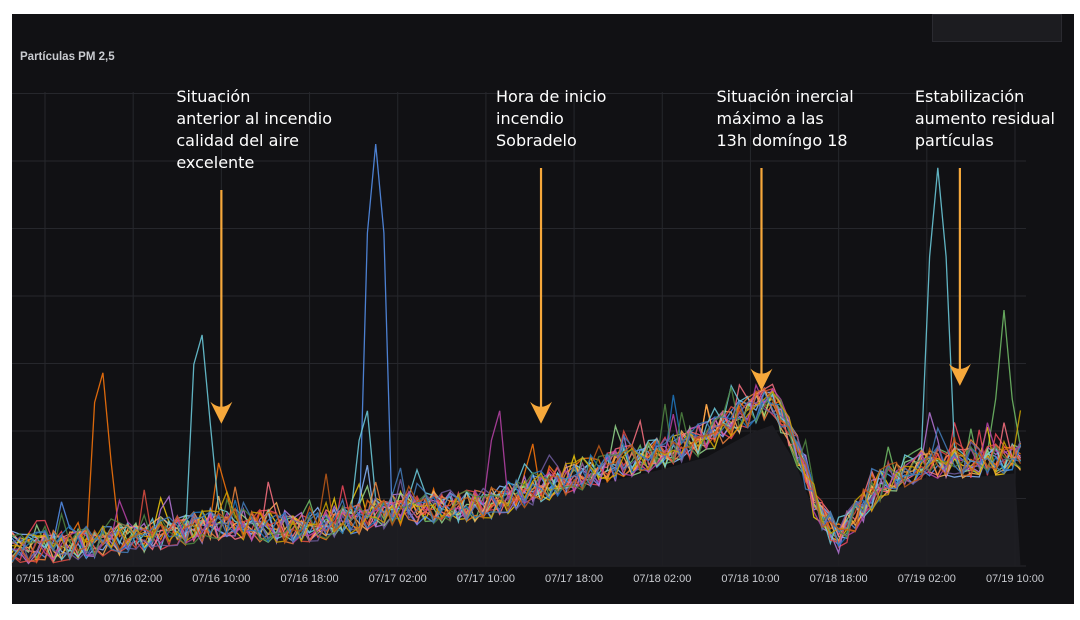 This screenshot has height=620, width=1080. Describe the element at coordinates (551, 255) in the screenshot. I see `annotation: Hora de inicio incendio Sobradelo` at that location.